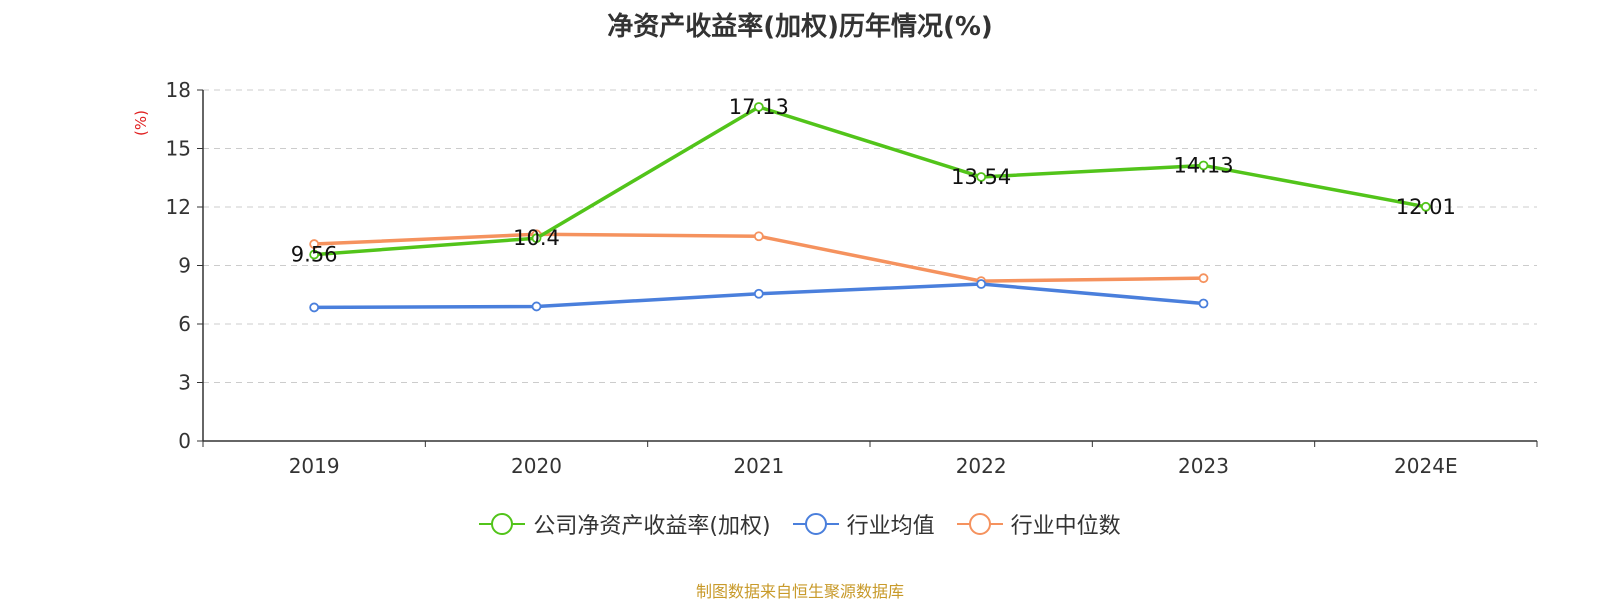 Image resolution: width=1600 pixels, height=602 pixels. Describe the element at coordinates (799, 591) in the screenshot. I see `data-source-note: 制图数据来自恒生聚源数据库` at that location.